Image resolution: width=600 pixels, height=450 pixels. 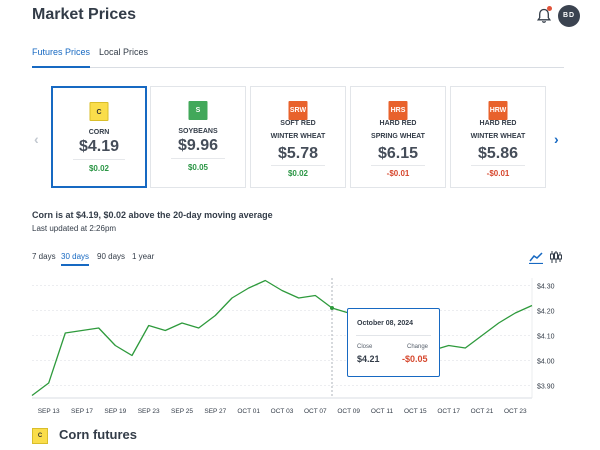 I want to click on candlestick-icon, so click(x=556, y=257).